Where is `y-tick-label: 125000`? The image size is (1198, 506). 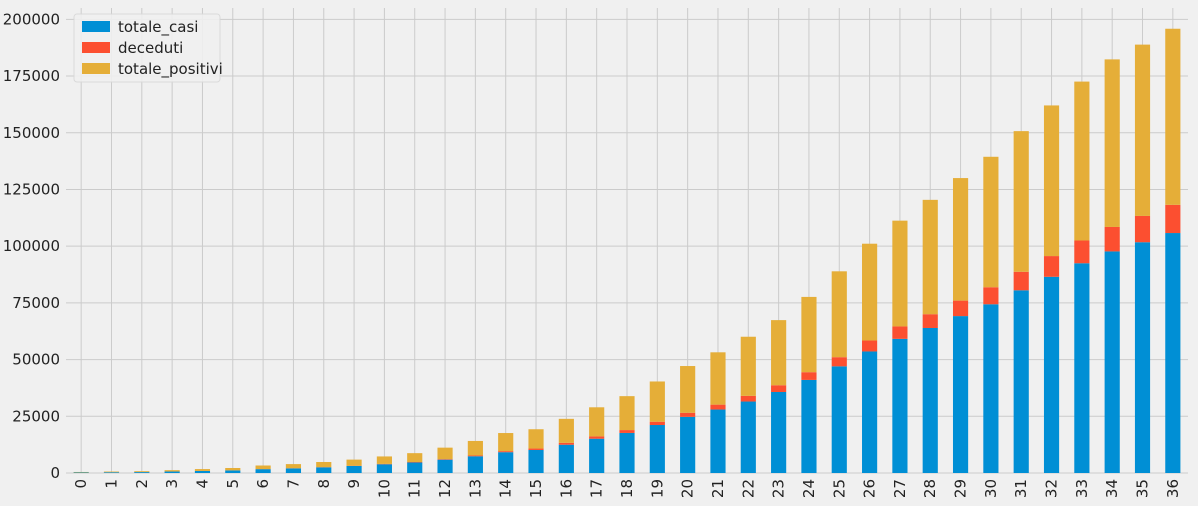
y-tick-label: 125000 is located at coordinates (31, 189).